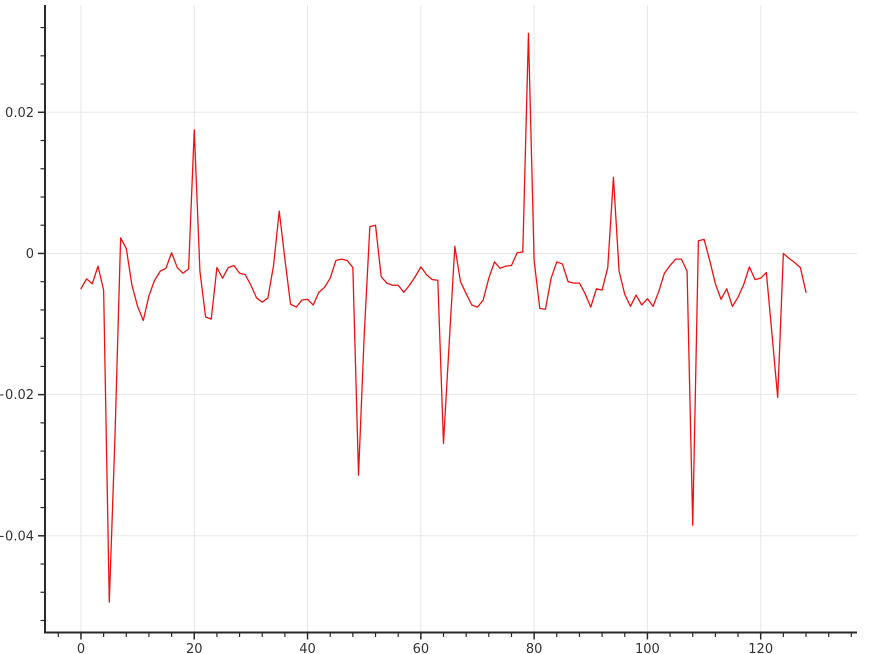 The width and height of the screenshot is (872, 654). Describe the element at coordinates (307, 648) in the screenshot. I see `x-tick-label-2: 40` at that location.